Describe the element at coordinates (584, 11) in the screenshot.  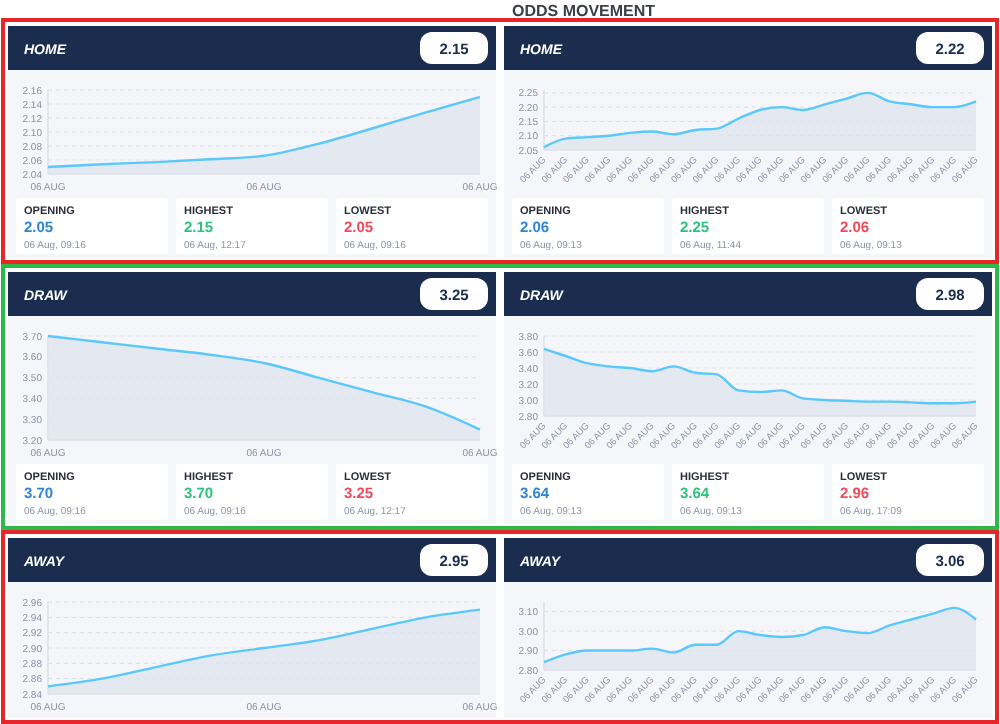
I see `text: ODDS MOVEMENT` at that location.